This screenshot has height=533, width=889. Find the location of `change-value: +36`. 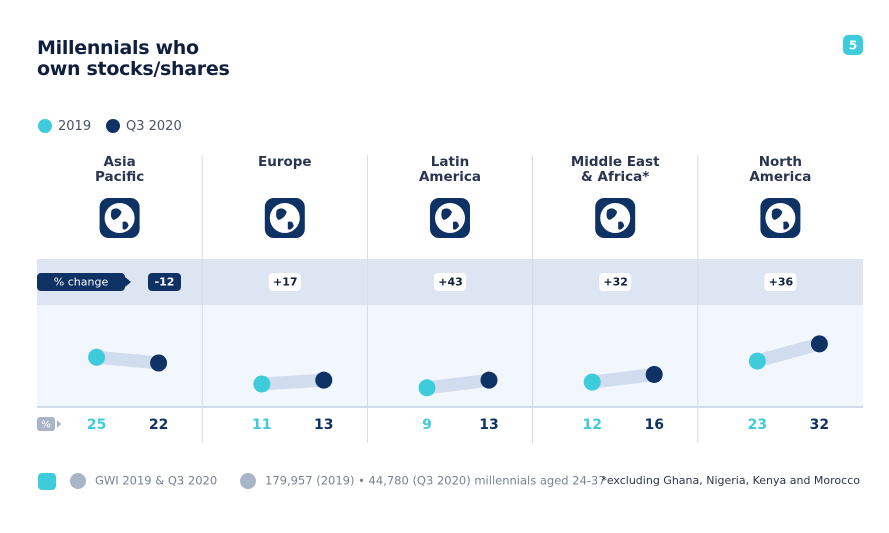

change-value: +36 is located at coordinates (781, 282).